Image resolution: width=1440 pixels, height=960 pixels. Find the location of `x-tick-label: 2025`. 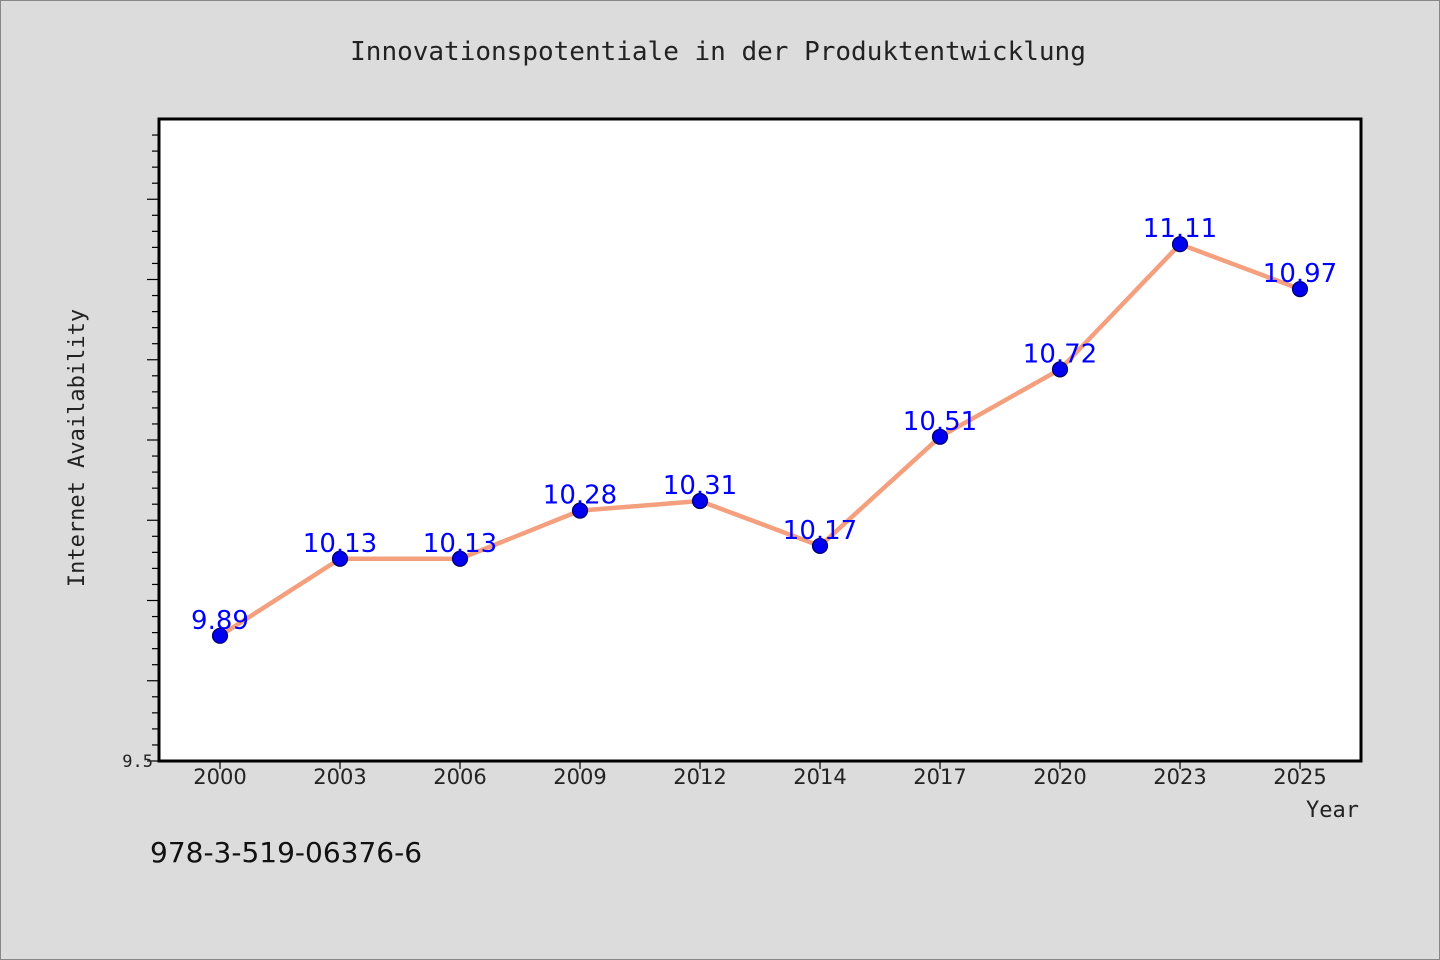

x-tick-label: 2025 is located at coordinates (1299, 777).